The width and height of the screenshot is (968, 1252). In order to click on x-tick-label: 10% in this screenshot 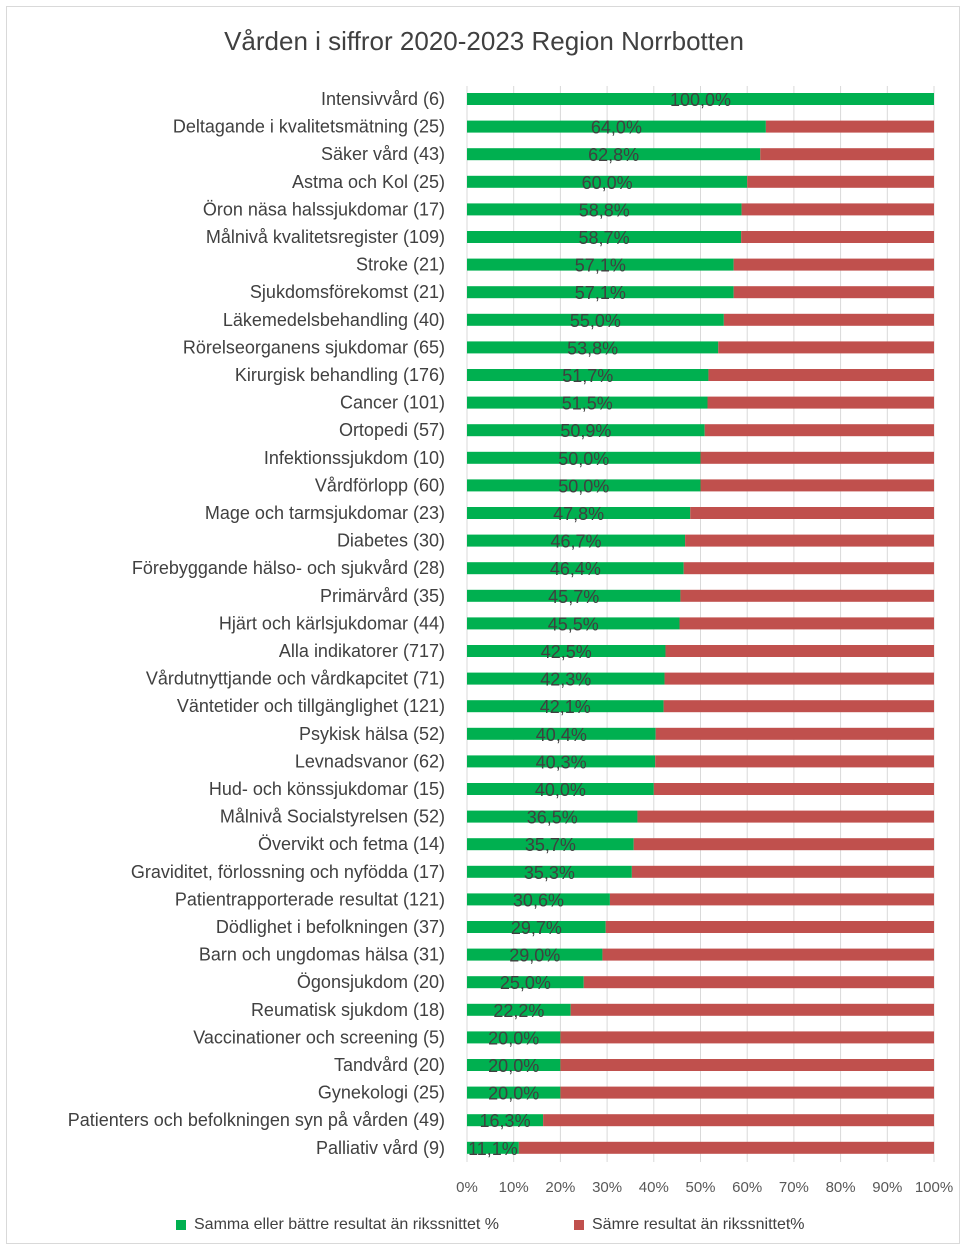, I will do `click(514, 1187)`.